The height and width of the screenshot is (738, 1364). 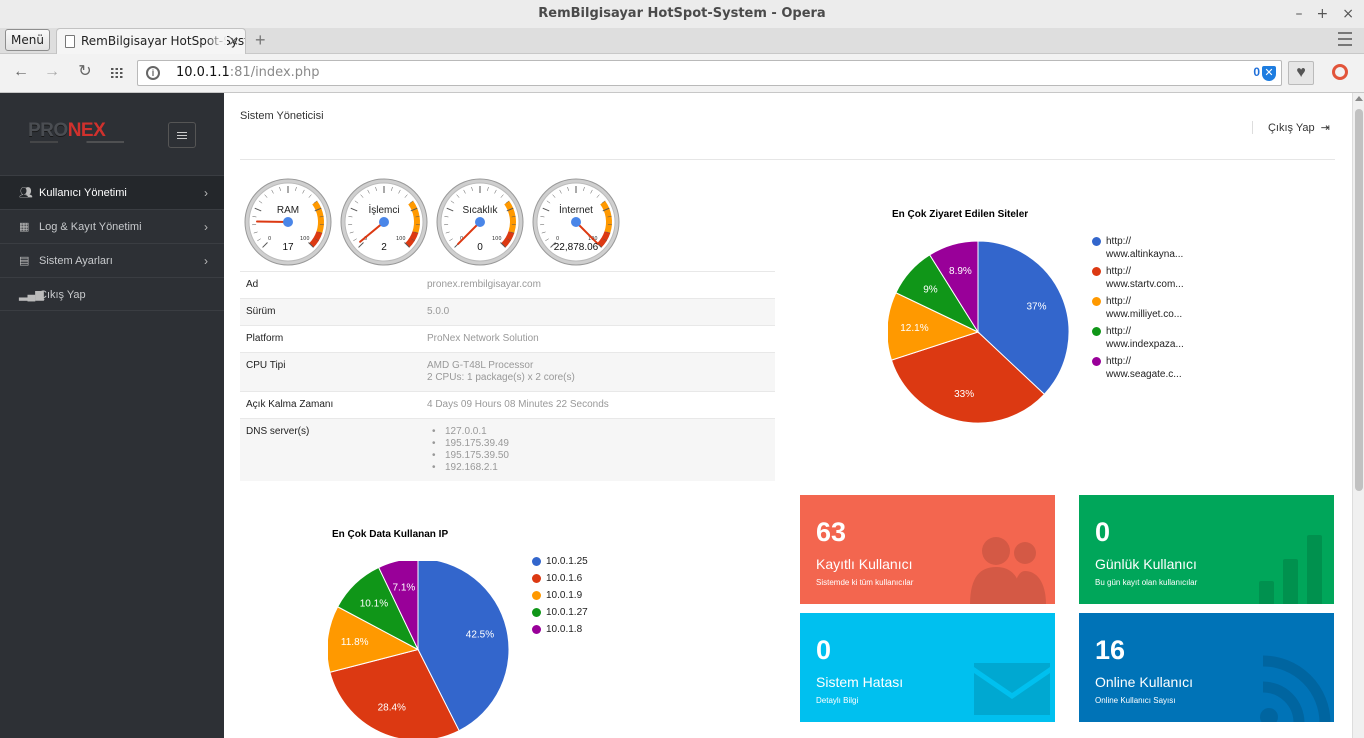 What do you see at coordinates (112, 192) in the screenshot?
I see `sidebar-item-kullanici-yonetimi: 👥︎ Kullanıcı Yönetimi ›` at bounding box center [112, 192].